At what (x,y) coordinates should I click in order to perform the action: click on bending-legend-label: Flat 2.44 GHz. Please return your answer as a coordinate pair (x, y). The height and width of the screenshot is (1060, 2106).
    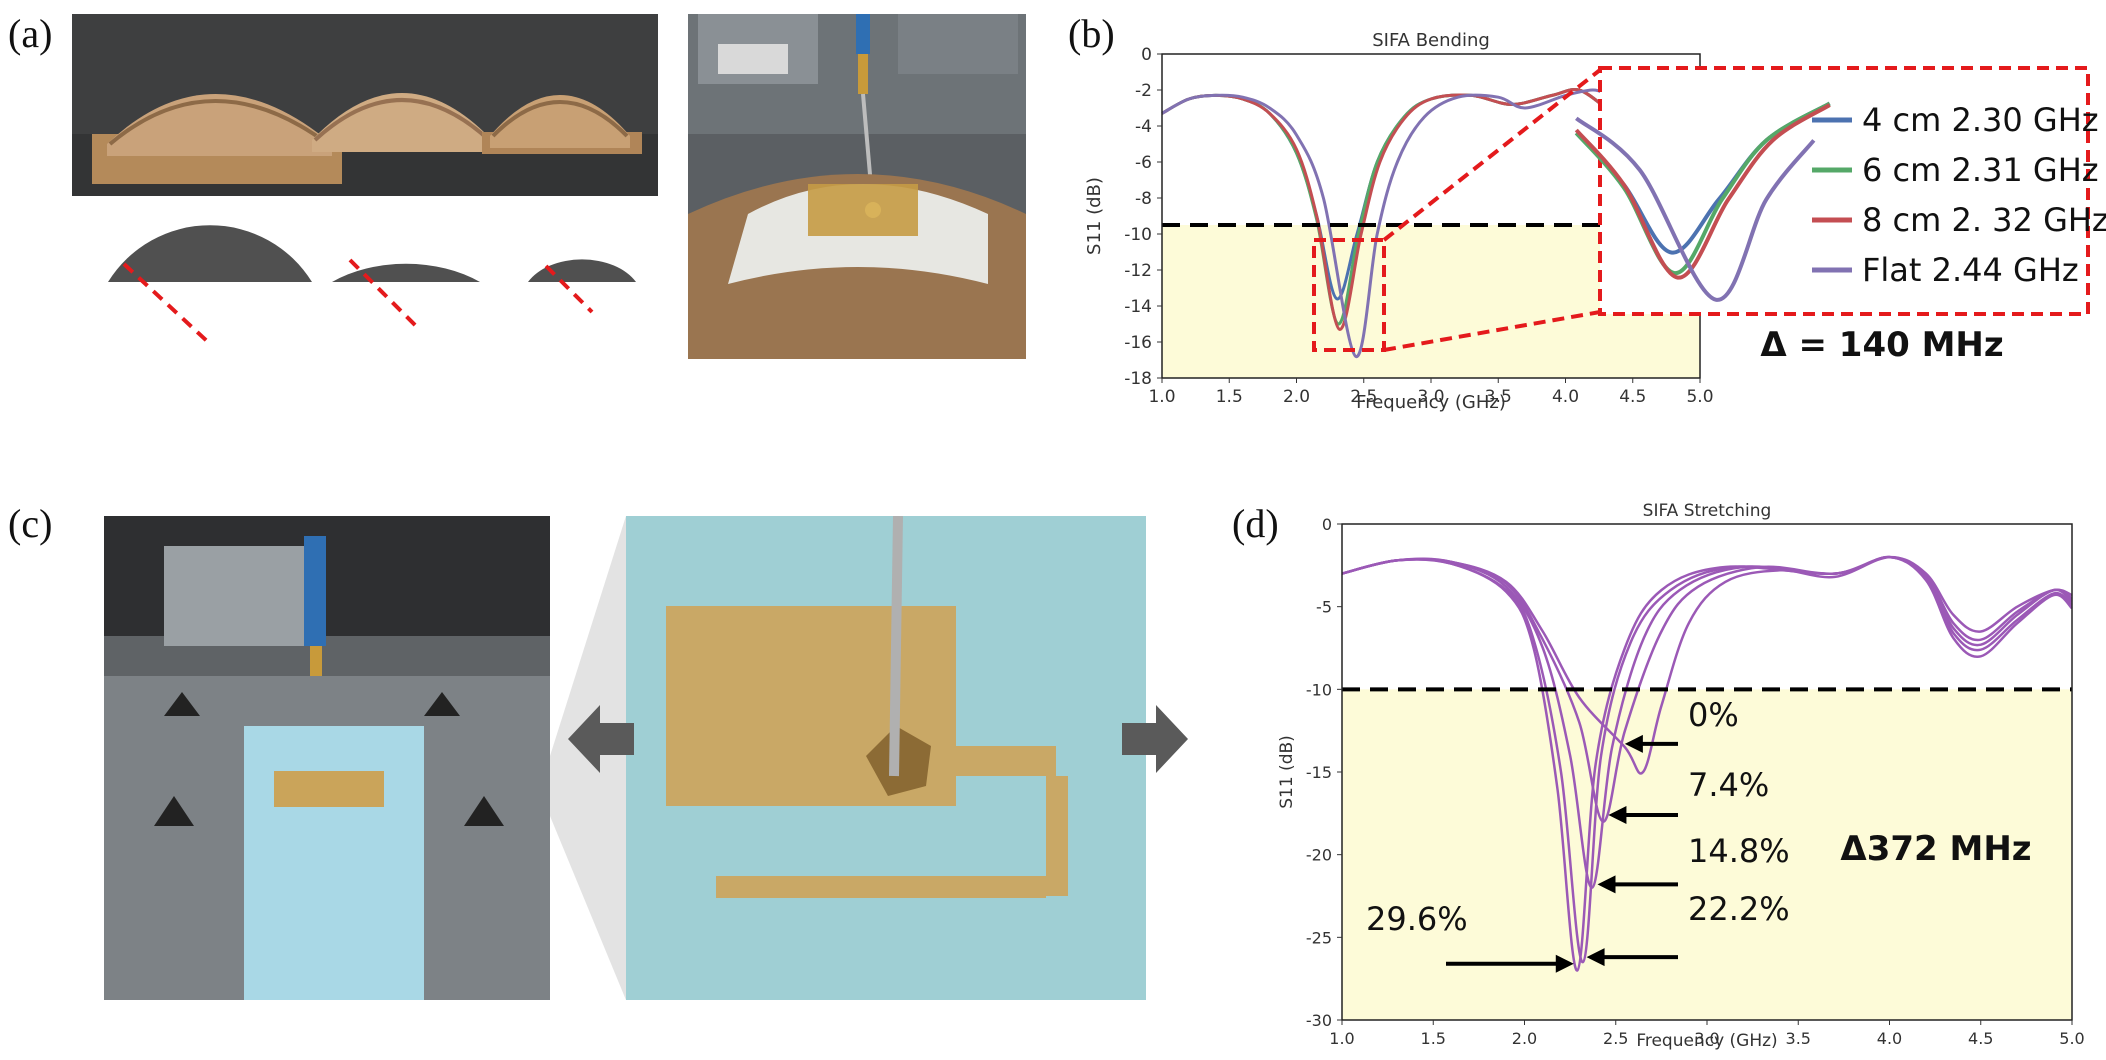
    Looking at the image, I should click on (1970, 270).